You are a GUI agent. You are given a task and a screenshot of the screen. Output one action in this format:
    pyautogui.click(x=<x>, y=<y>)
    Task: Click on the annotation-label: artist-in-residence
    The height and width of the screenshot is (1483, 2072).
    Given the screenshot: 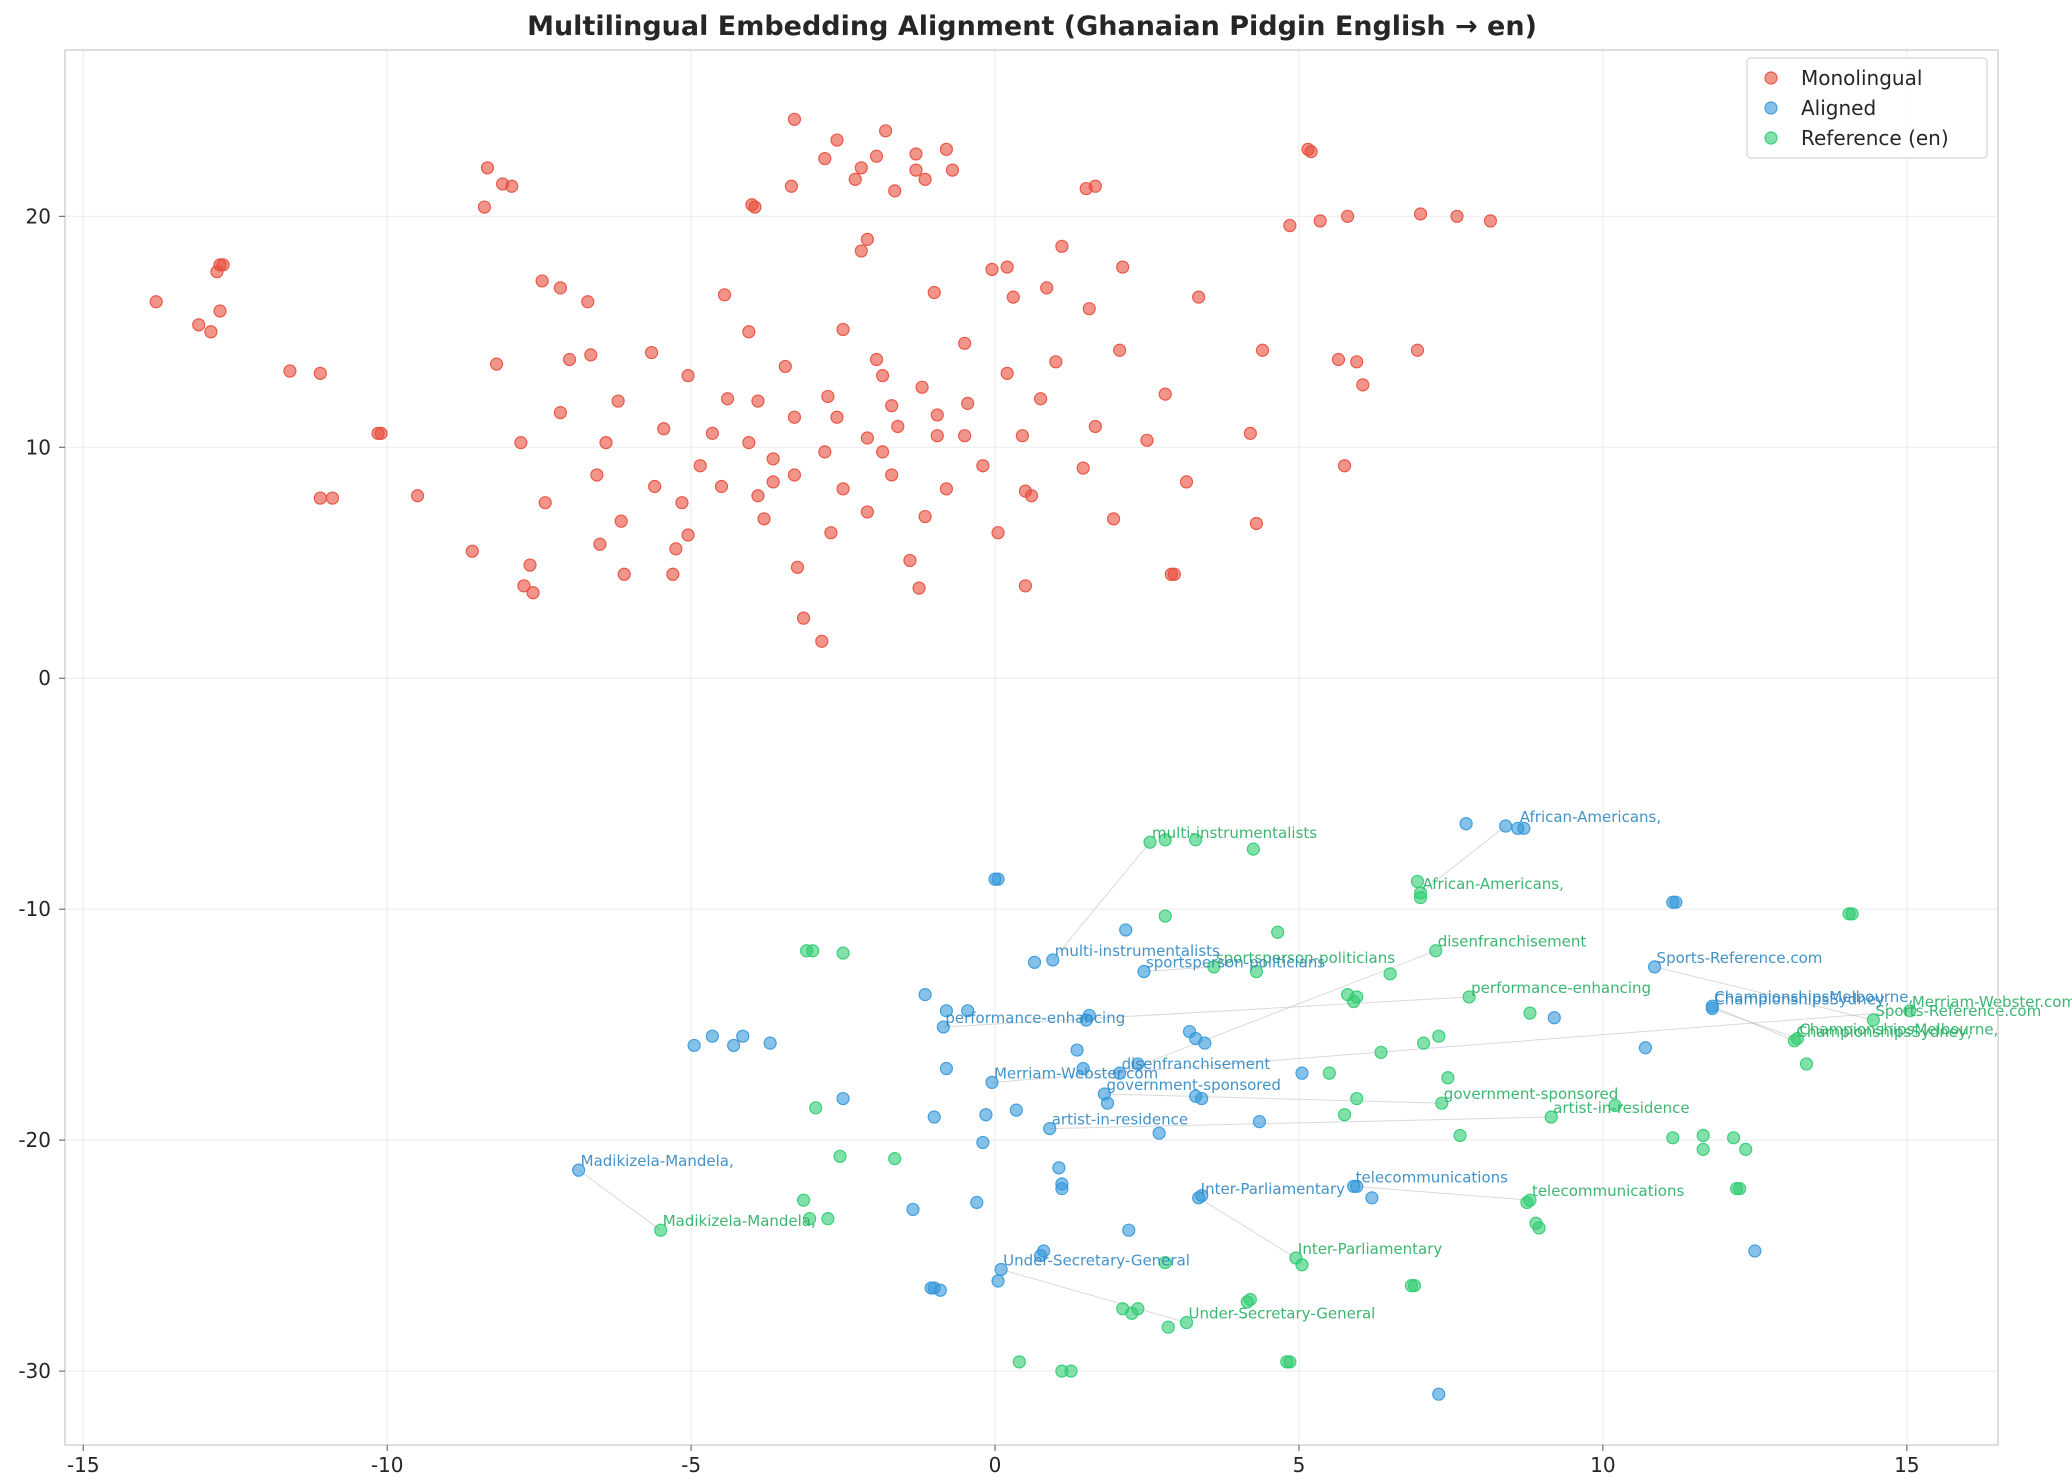 What is the action you would take?
    pyautogui.click(x=1621, y=1108)
    